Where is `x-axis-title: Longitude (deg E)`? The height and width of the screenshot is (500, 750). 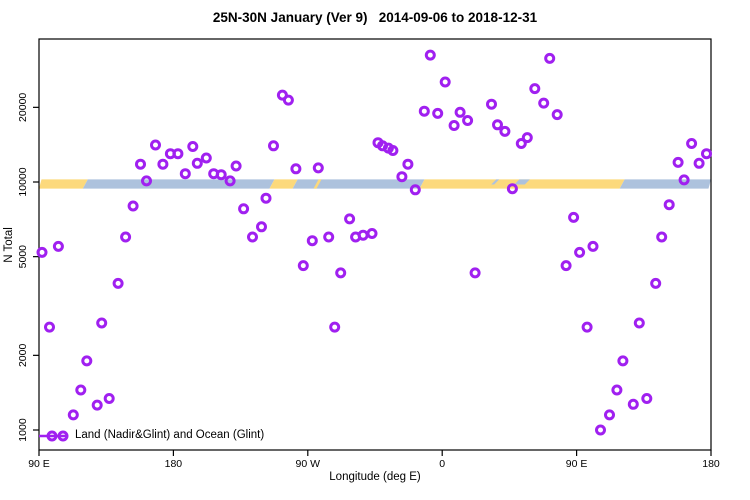
x-axis-title: Longitude (deg E) is located at coordinates (375, 477).